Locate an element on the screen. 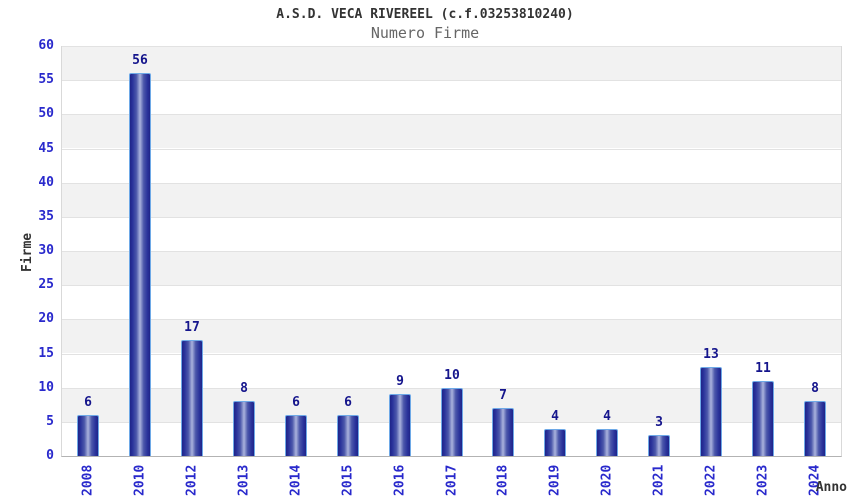 This screenshot has width=850, height=500. bar-value-label: 13 is located at coordinates (711, 354).